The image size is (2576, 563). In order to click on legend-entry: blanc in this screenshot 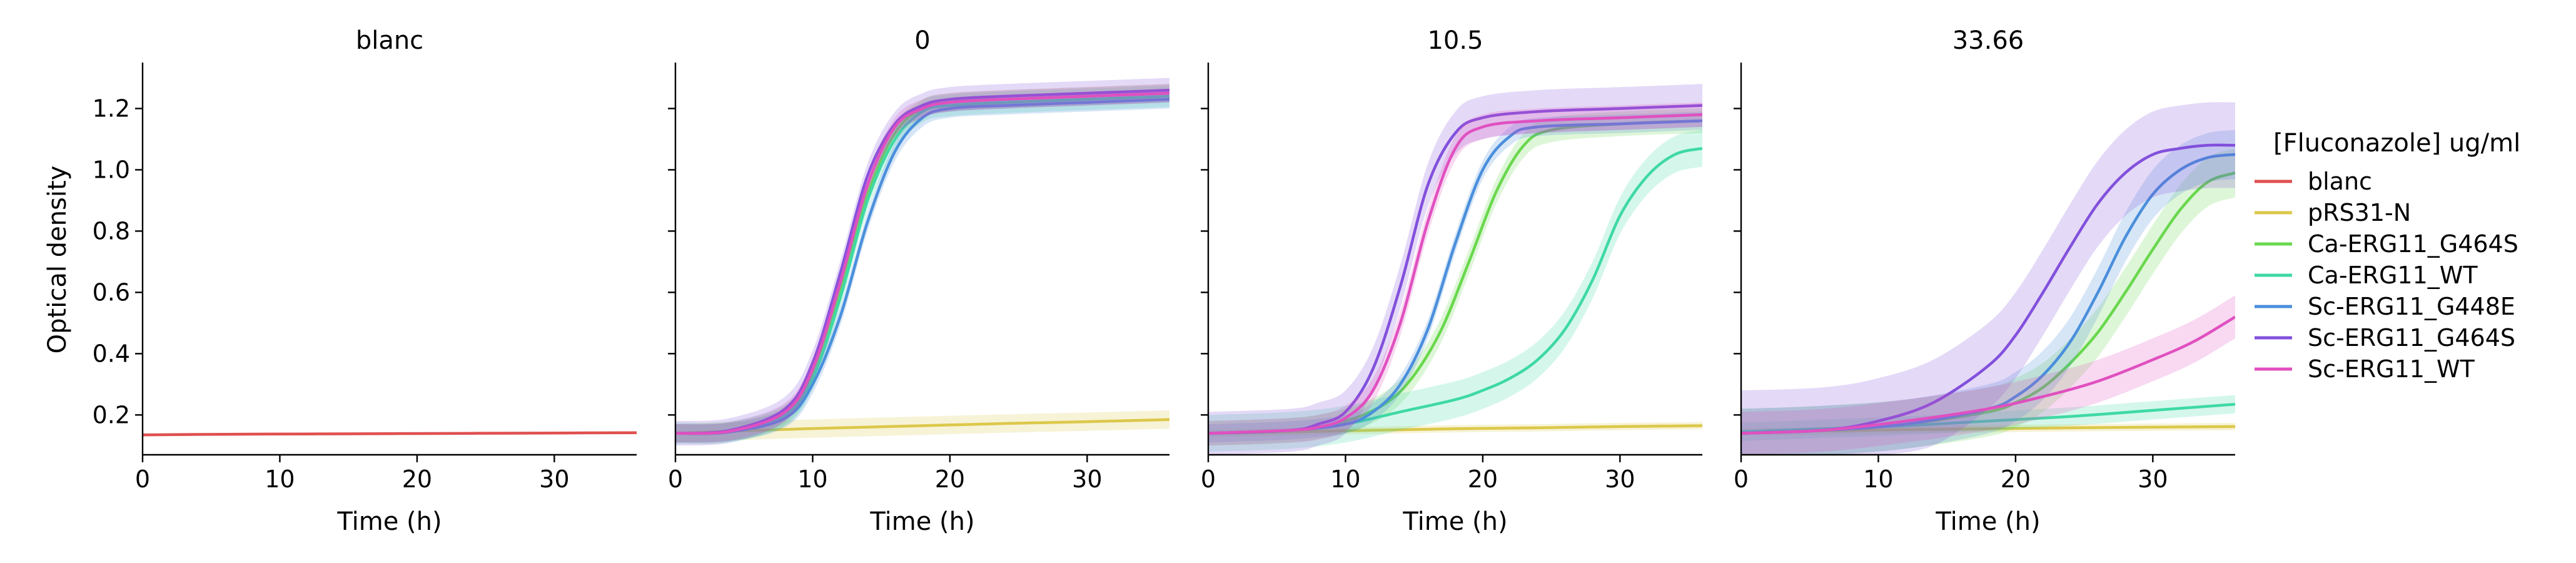, I will do `click(2313, 181)`.